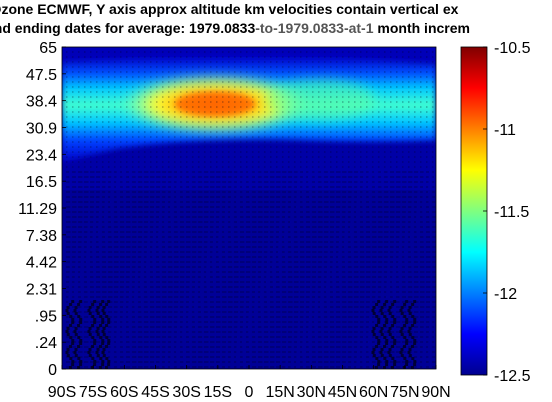 The height and width of the screenshot is (402, 552). I want to click on title-part-a: and ending dates for average: 1979.0833, so click(128, 28).